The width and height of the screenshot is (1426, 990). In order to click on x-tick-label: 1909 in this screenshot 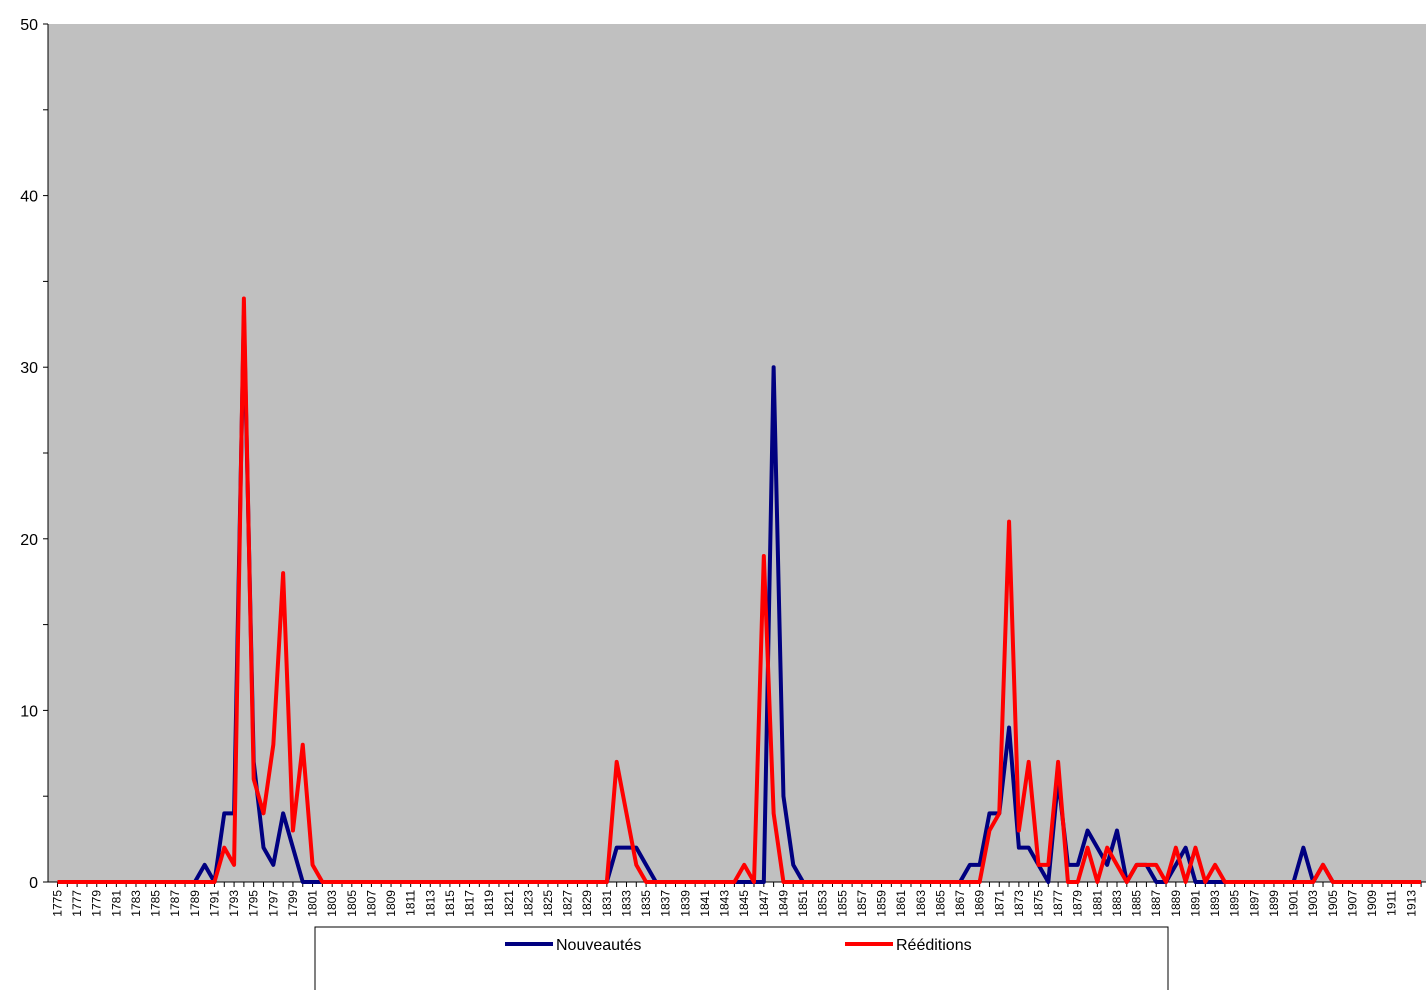, I will do `click(1372, 903)`.